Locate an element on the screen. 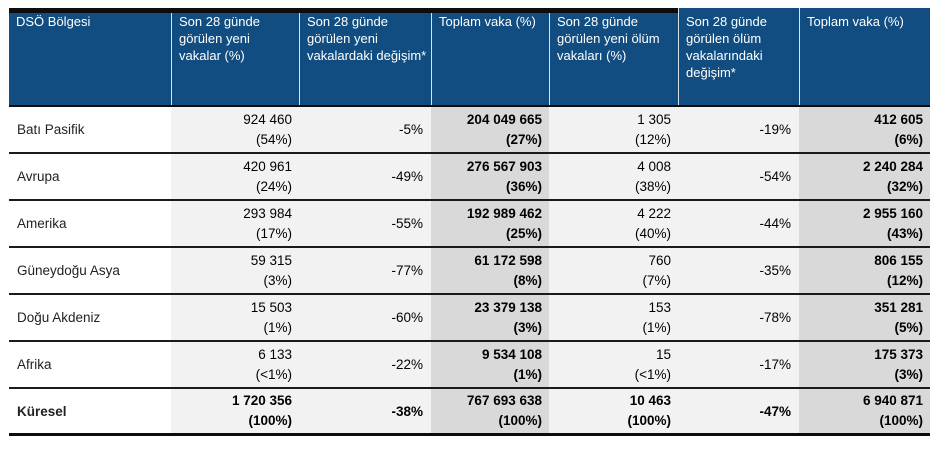  region-cell: Amerika is located at coordinates (90, 223).